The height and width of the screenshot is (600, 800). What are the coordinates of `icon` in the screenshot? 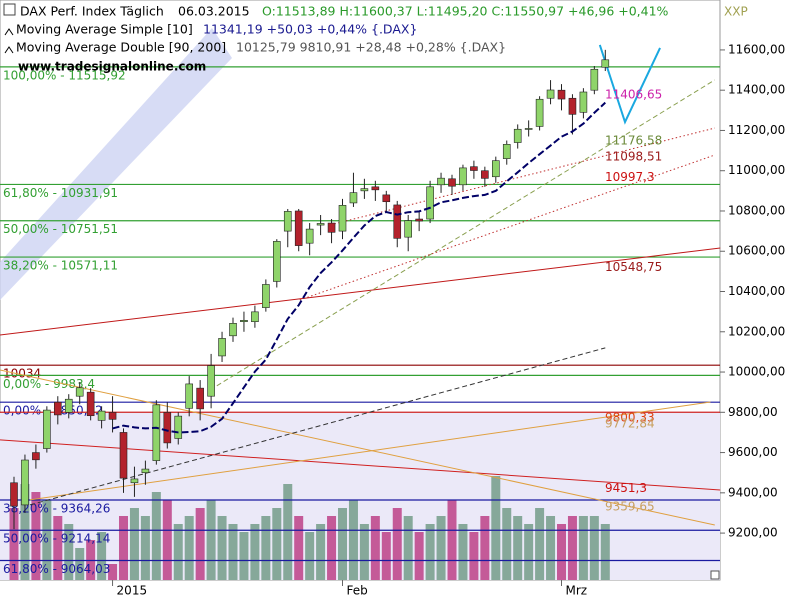 It's located at (9, 9).